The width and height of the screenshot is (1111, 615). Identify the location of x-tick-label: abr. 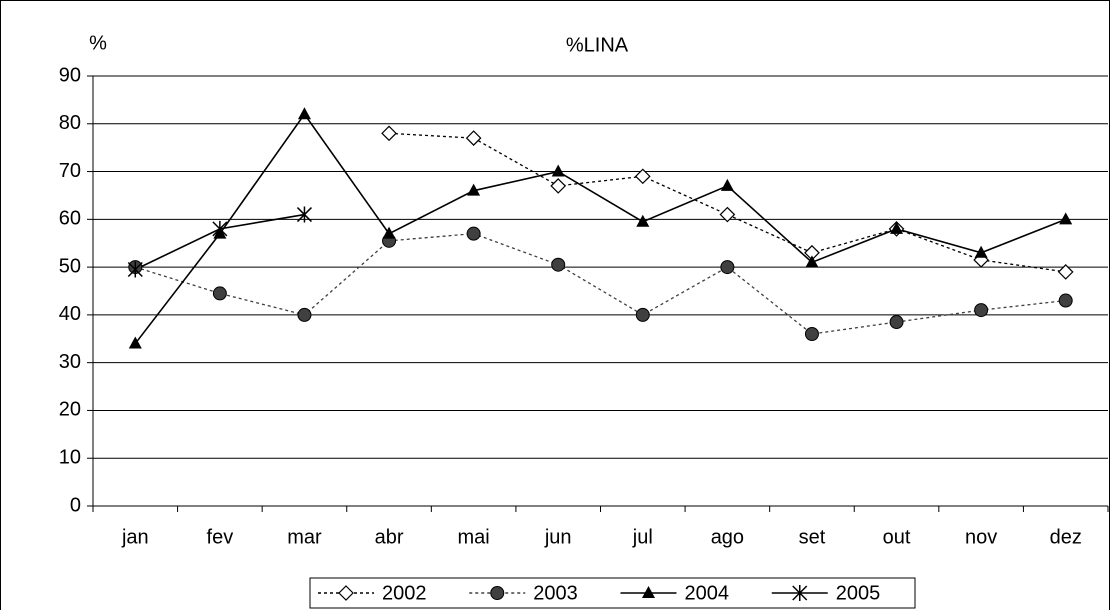
(389, 537).